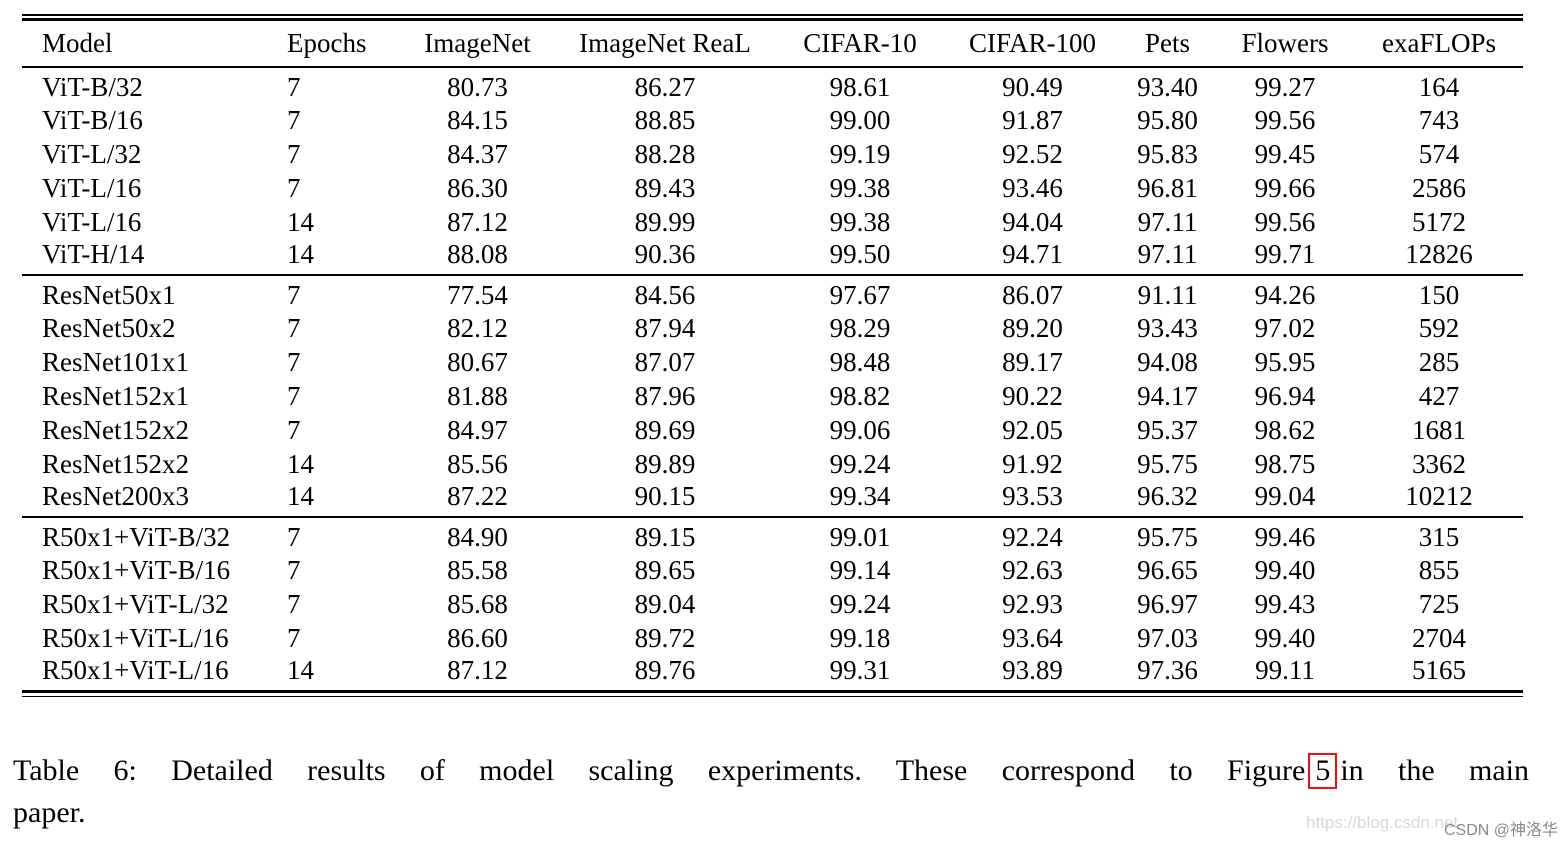 The height and width of the screenshot is (843, 1561). I want to click on cell-imagenet-real: 89.04, so click(665, 603).